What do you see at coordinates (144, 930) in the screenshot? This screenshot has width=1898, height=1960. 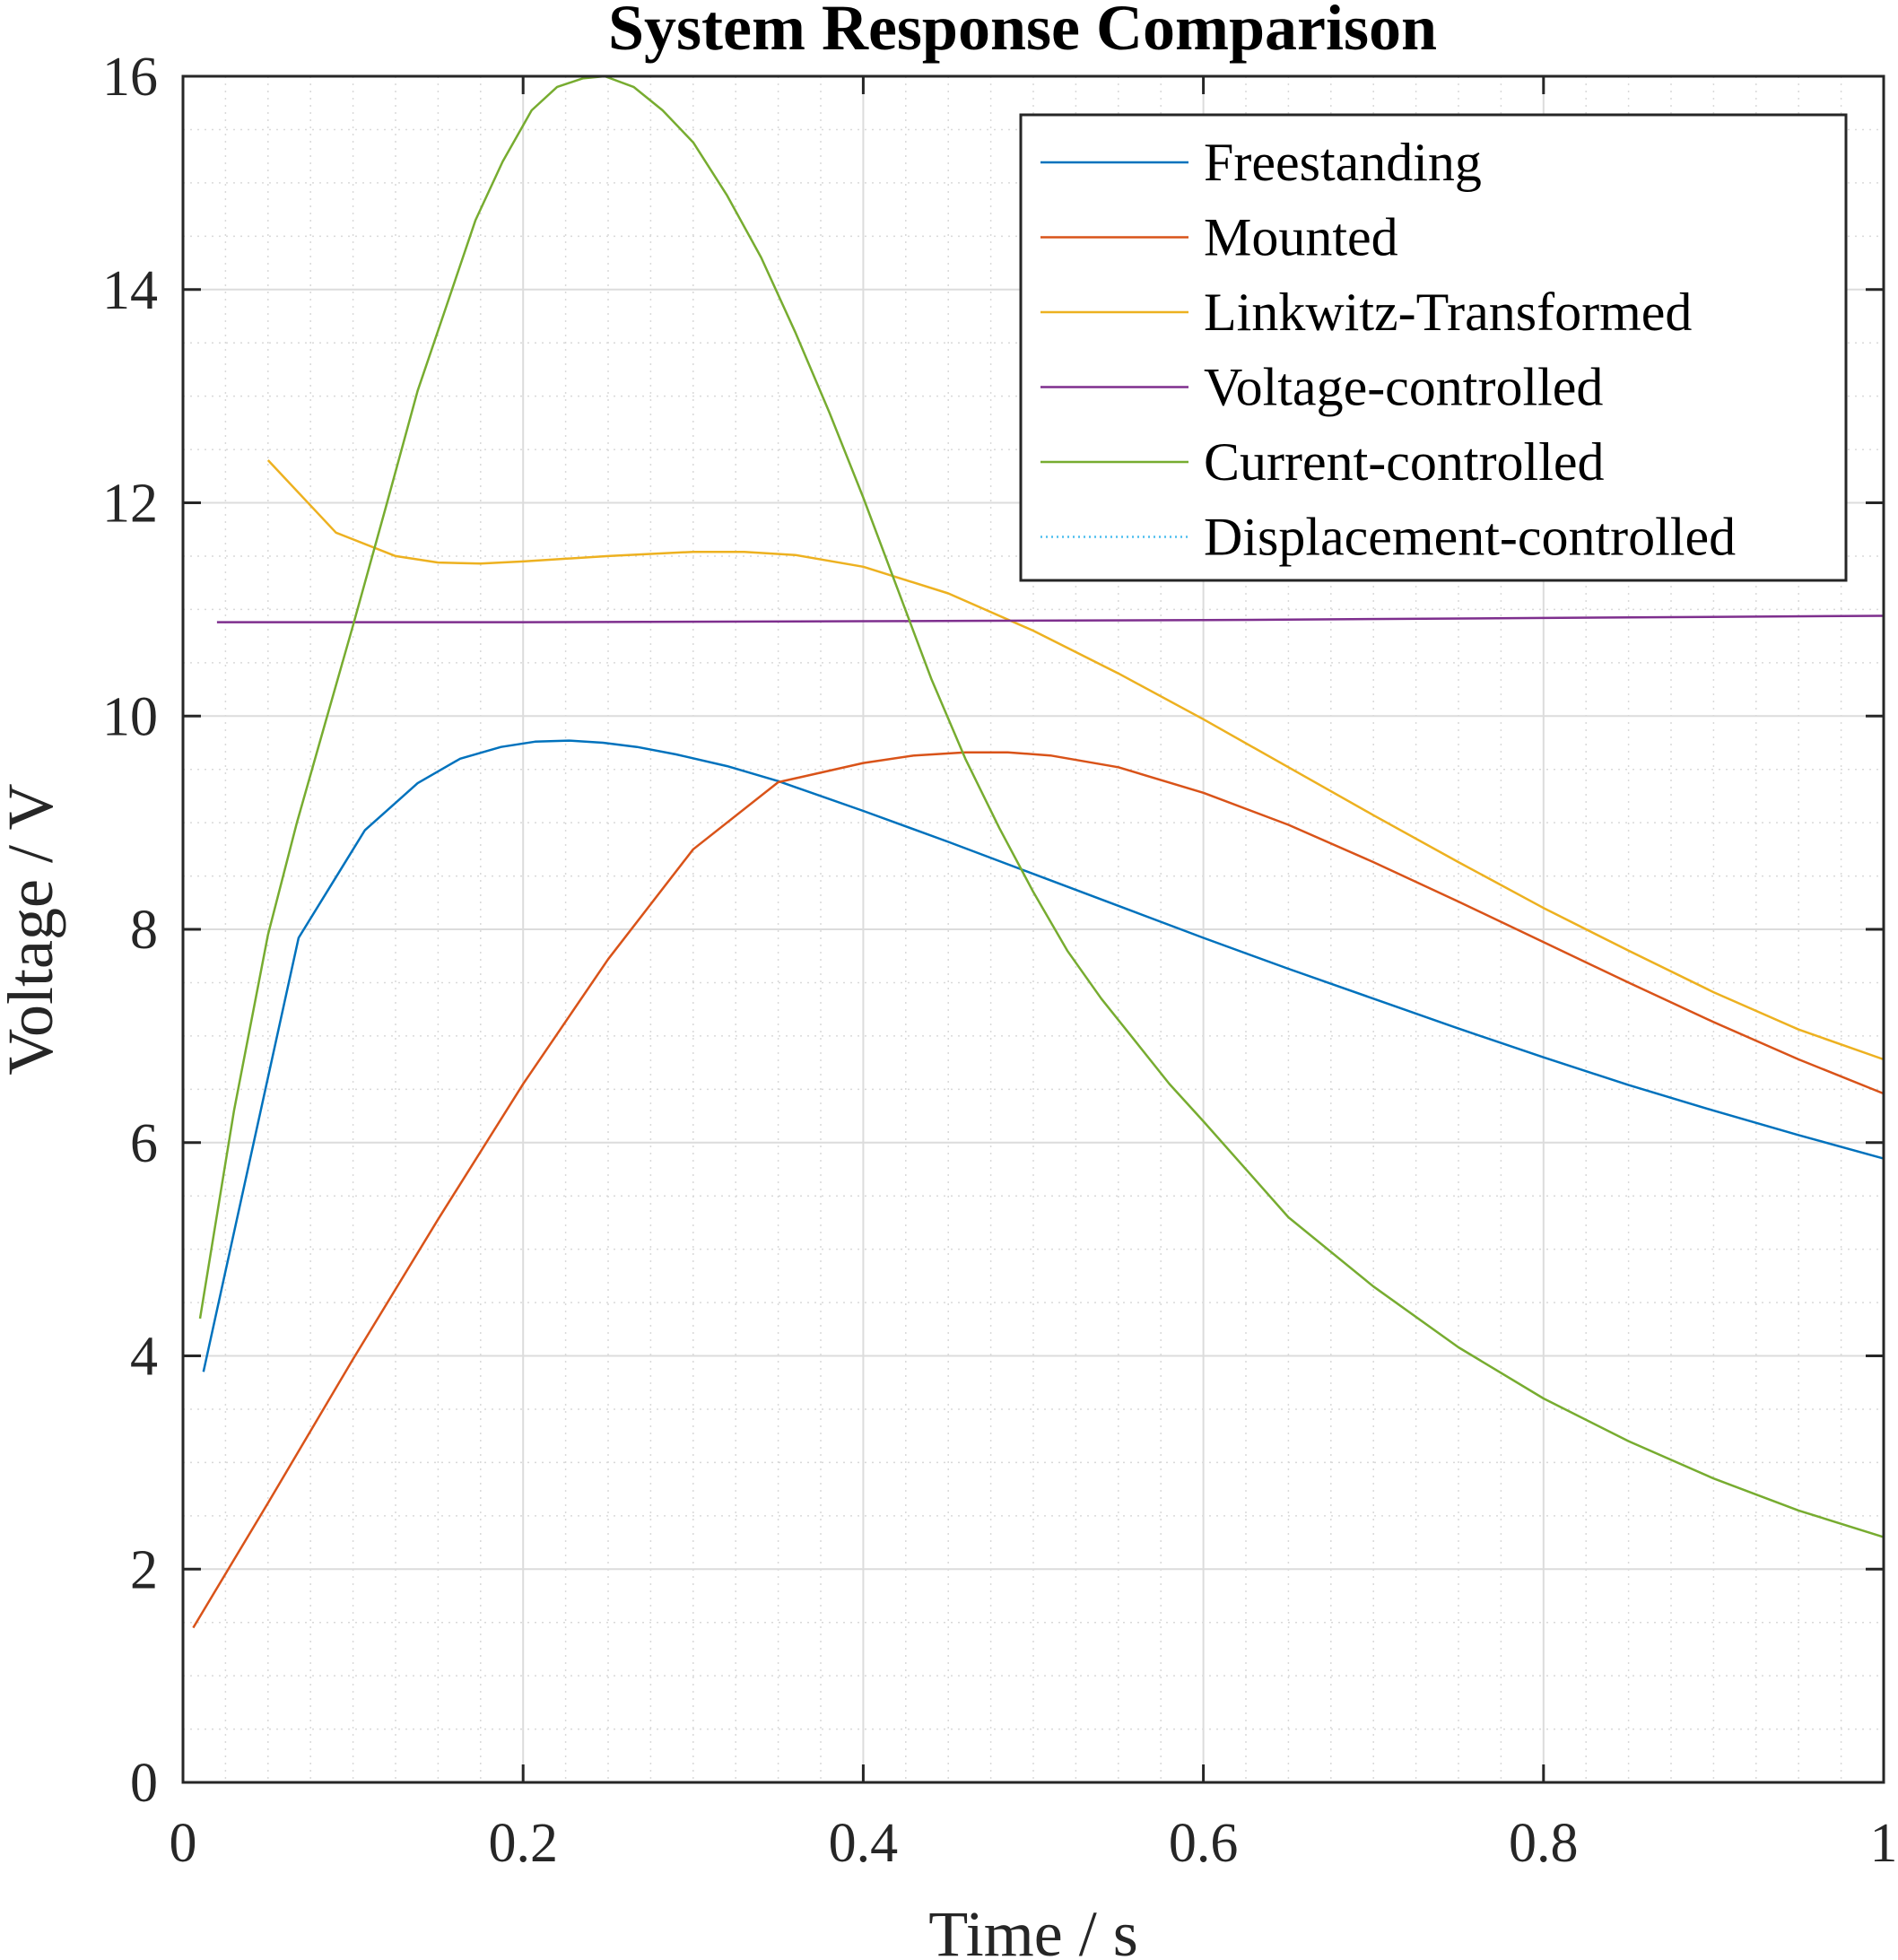 I see `y-tick-label: 8` at bounding box center [144, 930].